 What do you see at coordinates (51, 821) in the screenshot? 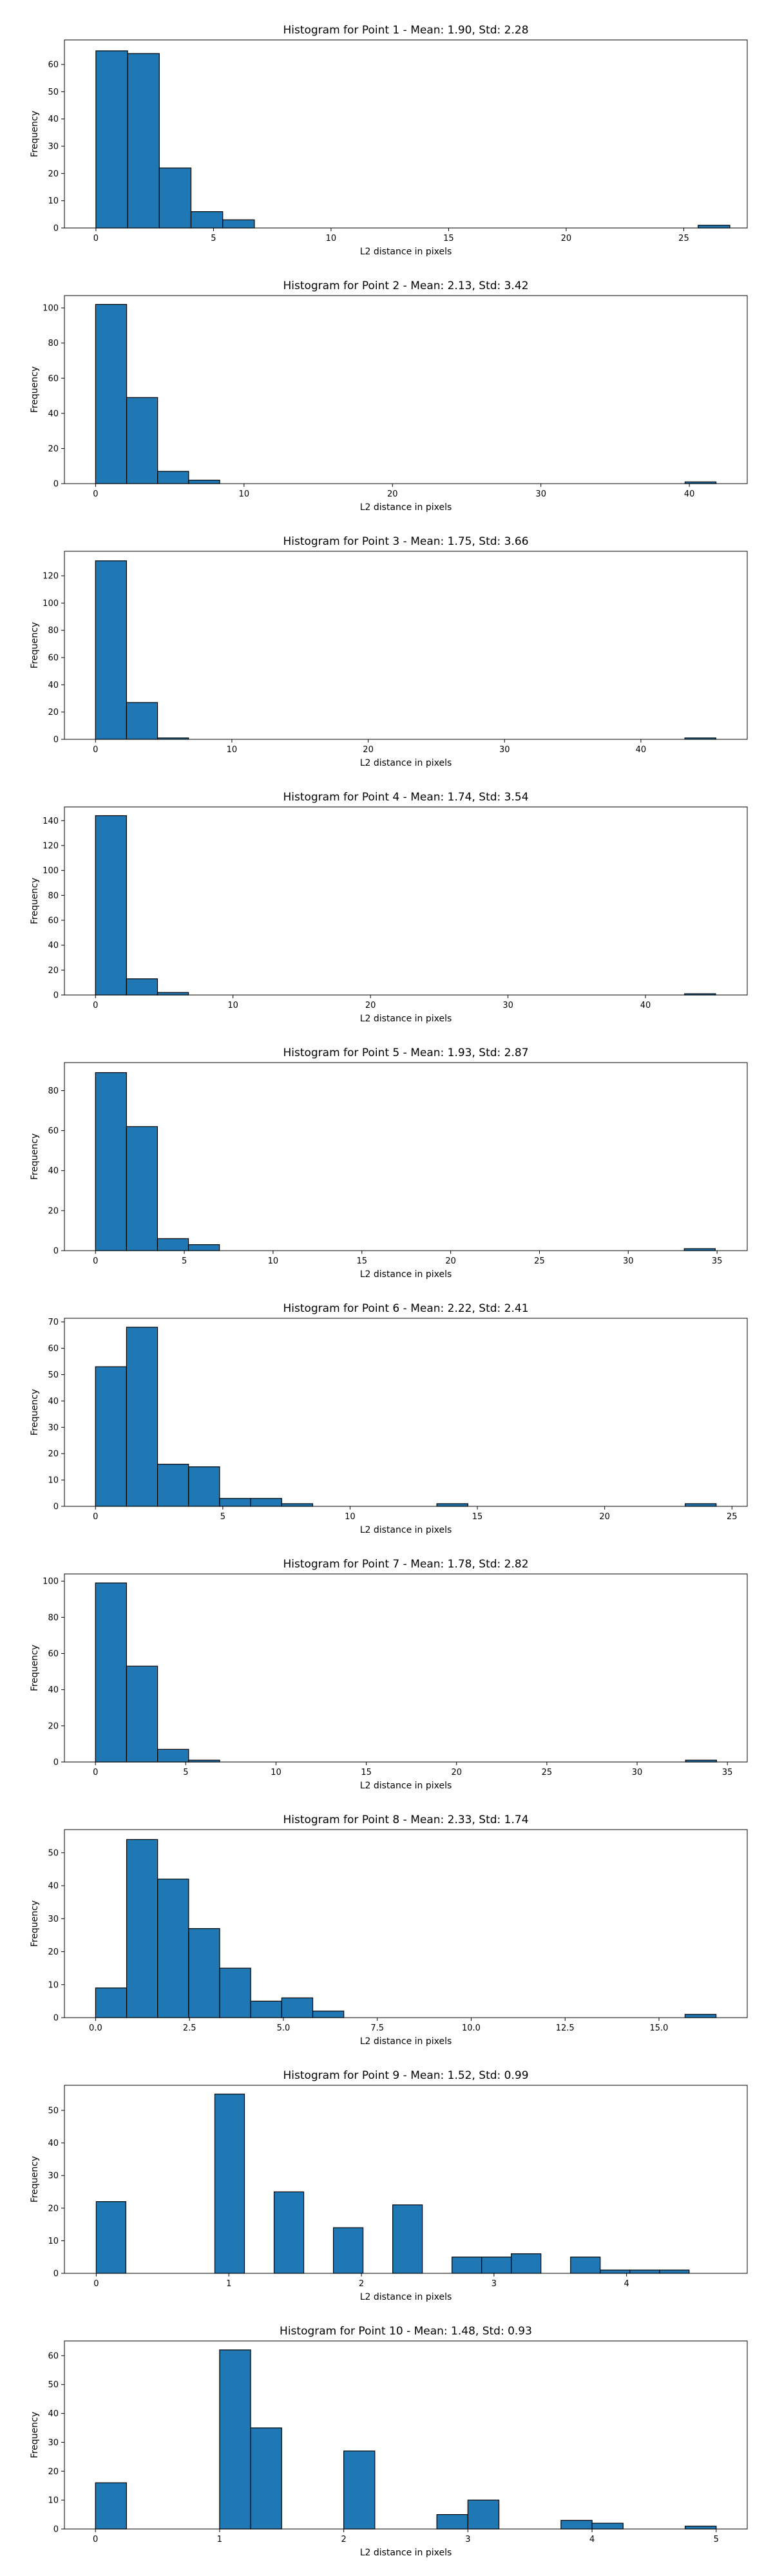
I see `y-tick-label: 140` at bounding box center [51, 821].